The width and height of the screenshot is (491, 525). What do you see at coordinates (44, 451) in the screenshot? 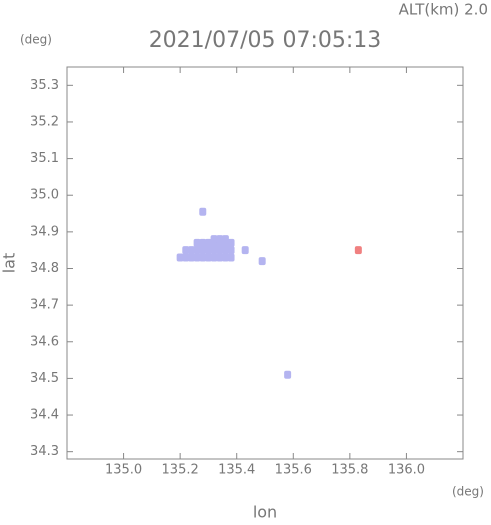
I see `y-tick-label: 34.3` at bounding box center [44, 451].